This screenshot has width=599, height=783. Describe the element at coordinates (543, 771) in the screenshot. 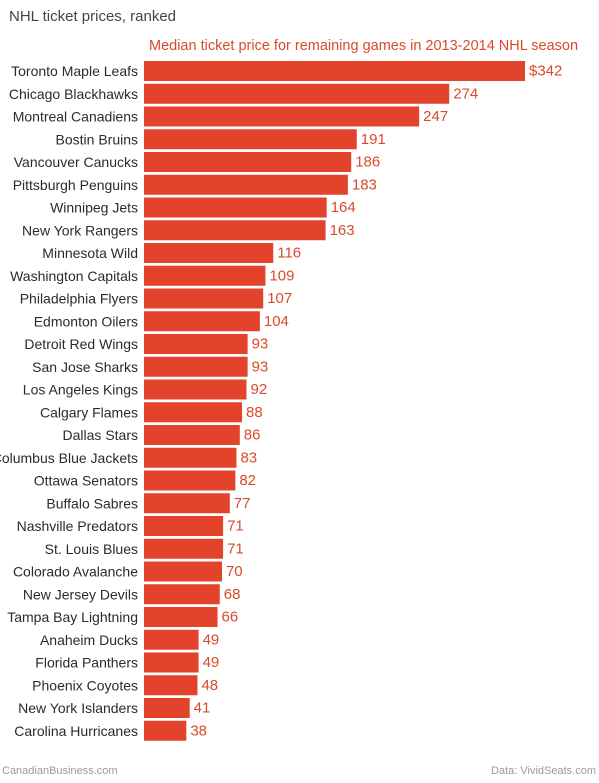

I see `footer-source-right: Data: VividSeats.com` at that location.